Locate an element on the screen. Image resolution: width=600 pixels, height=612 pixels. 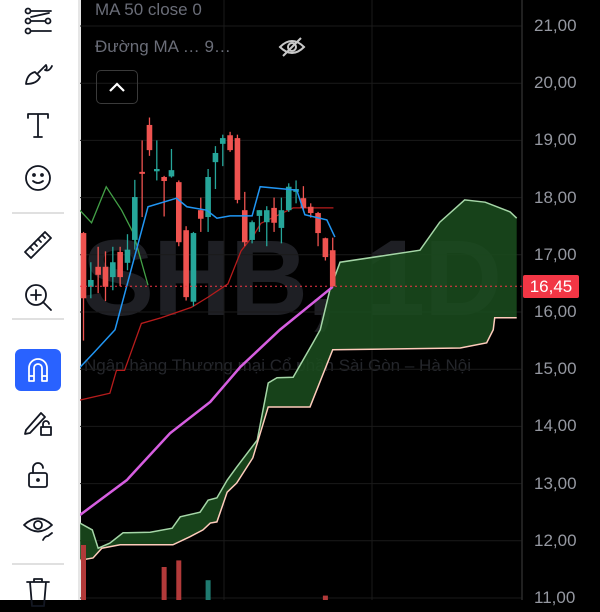
tool-magnet-button is located at coordinates (38, 370).